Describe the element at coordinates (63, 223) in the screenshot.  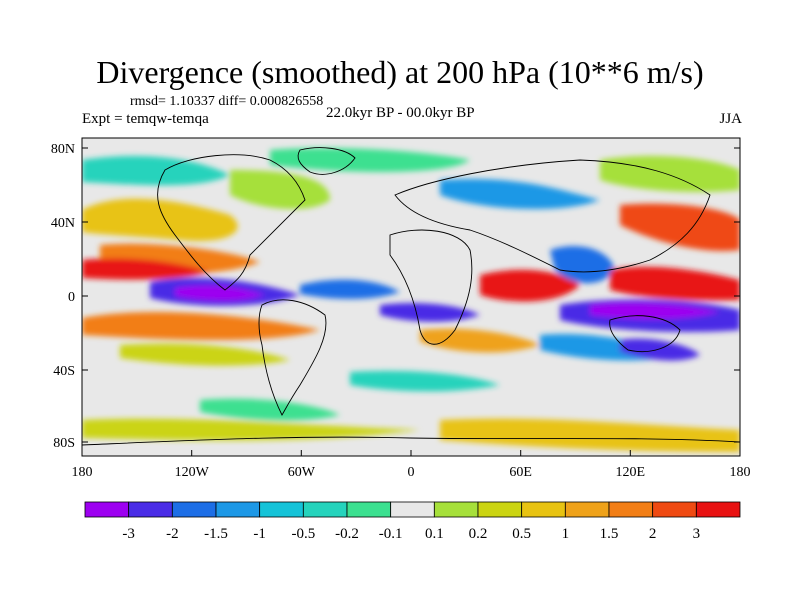
I see `lat-tick-40n: 40N` at that location.